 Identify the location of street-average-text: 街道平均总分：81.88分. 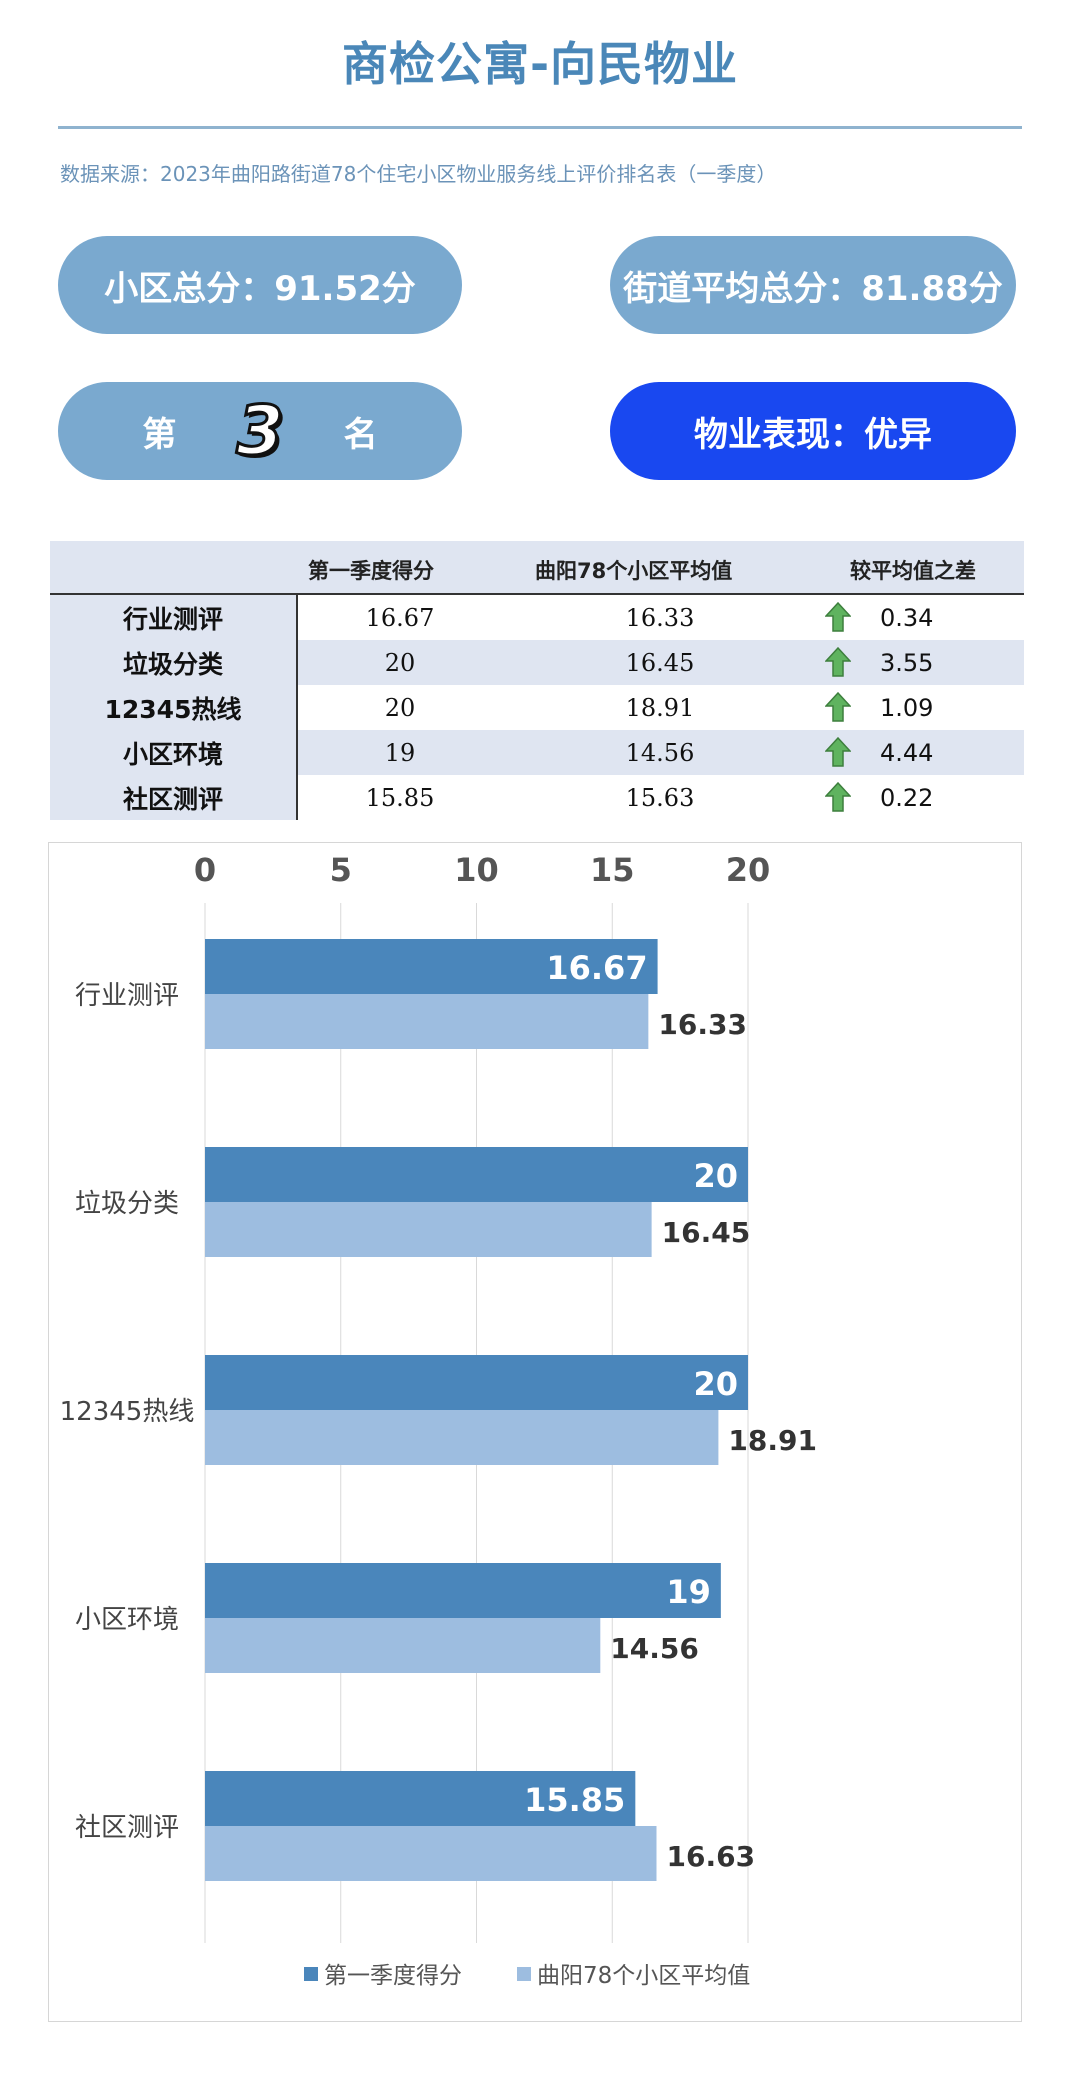
(813, 288).